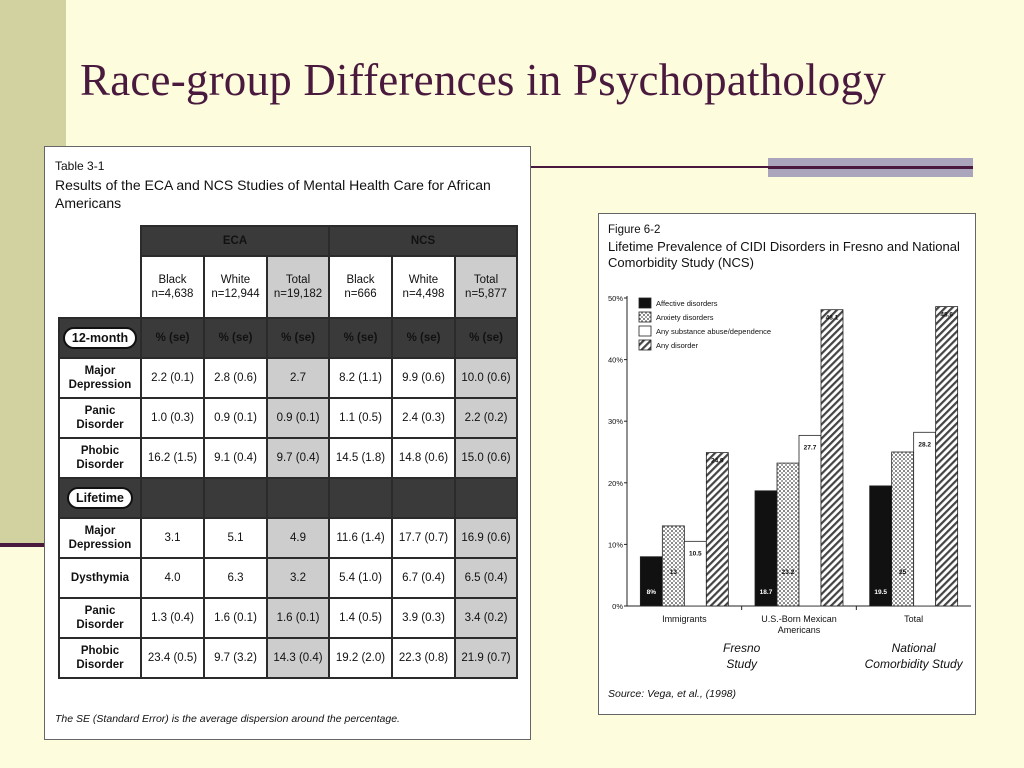 The width and height of the screenshot is (1024, 768). I want to click on table-cell: 11.6 (1.4), so click(360, 538).